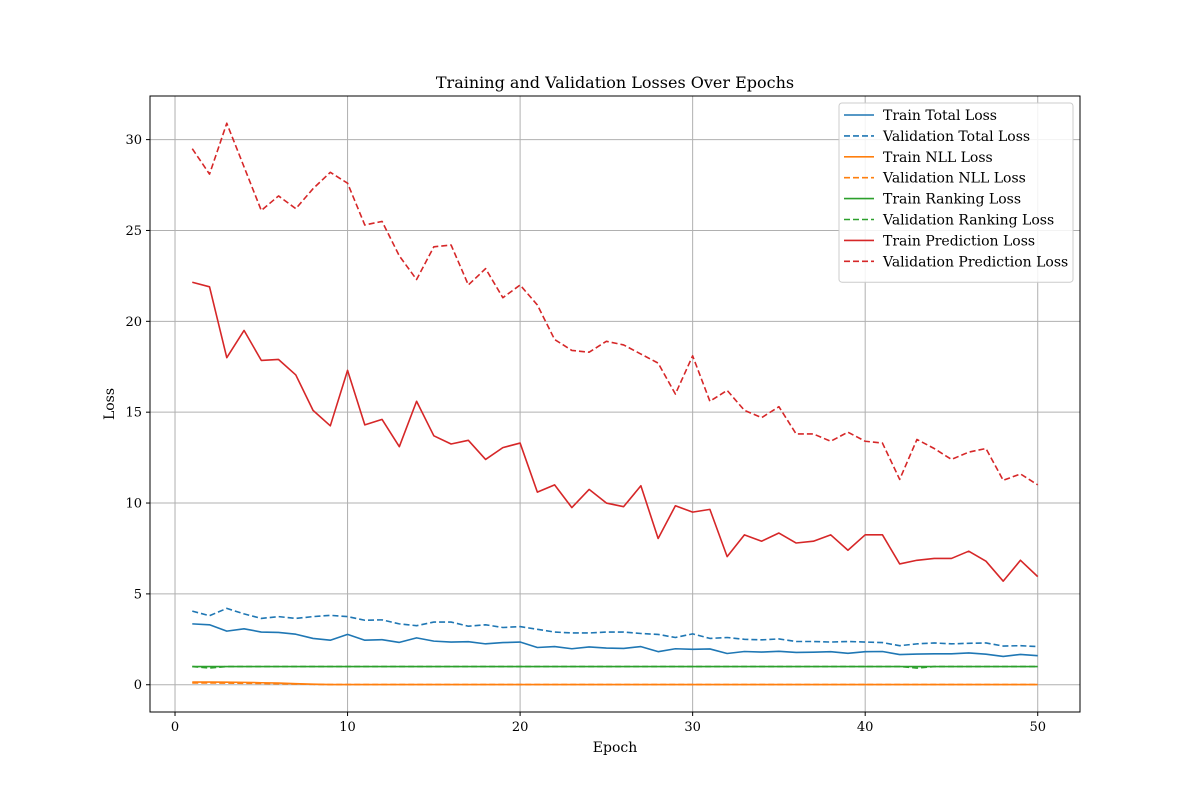 This screenshot has width=1200, height=800. I want to click on series-line-validation-total-loss, so click(615, 627).